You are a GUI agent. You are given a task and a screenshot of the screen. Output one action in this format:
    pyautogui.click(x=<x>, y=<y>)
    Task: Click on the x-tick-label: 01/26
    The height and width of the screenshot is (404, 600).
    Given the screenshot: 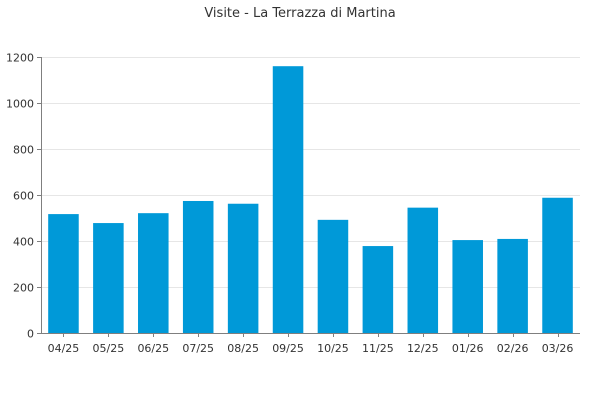 What is the action you would take?
    pyautogui.click(x=468, y=348)
    